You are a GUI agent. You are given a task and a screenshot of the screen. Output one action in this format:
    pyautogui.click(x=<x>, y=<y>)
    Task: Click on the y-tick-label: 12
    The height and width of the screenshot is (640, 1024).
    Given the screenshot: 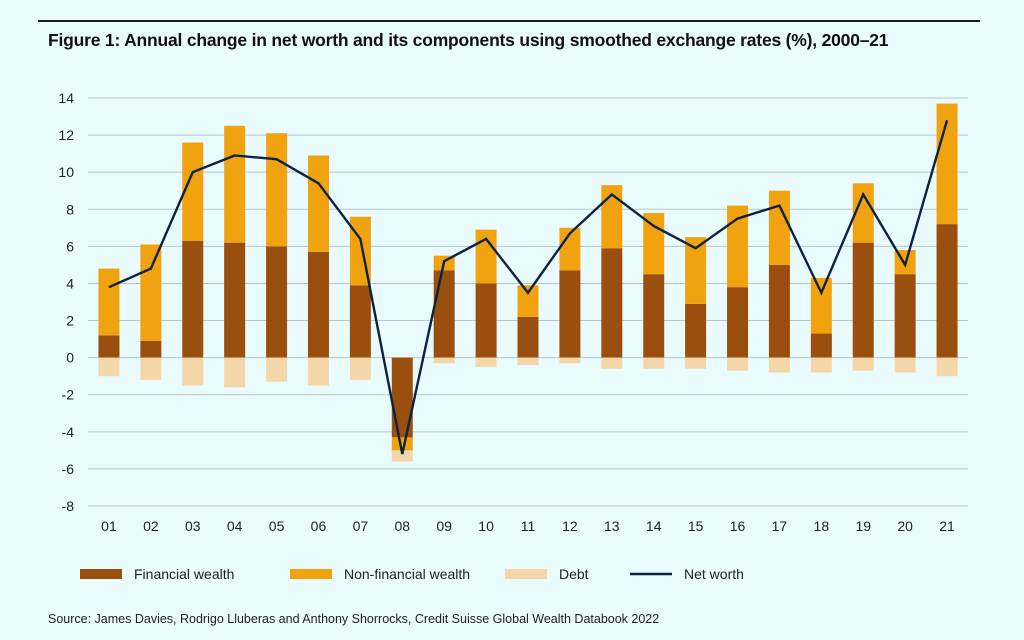 What is the action you would take?
    pyautogui.click(x=66, y=135)
    